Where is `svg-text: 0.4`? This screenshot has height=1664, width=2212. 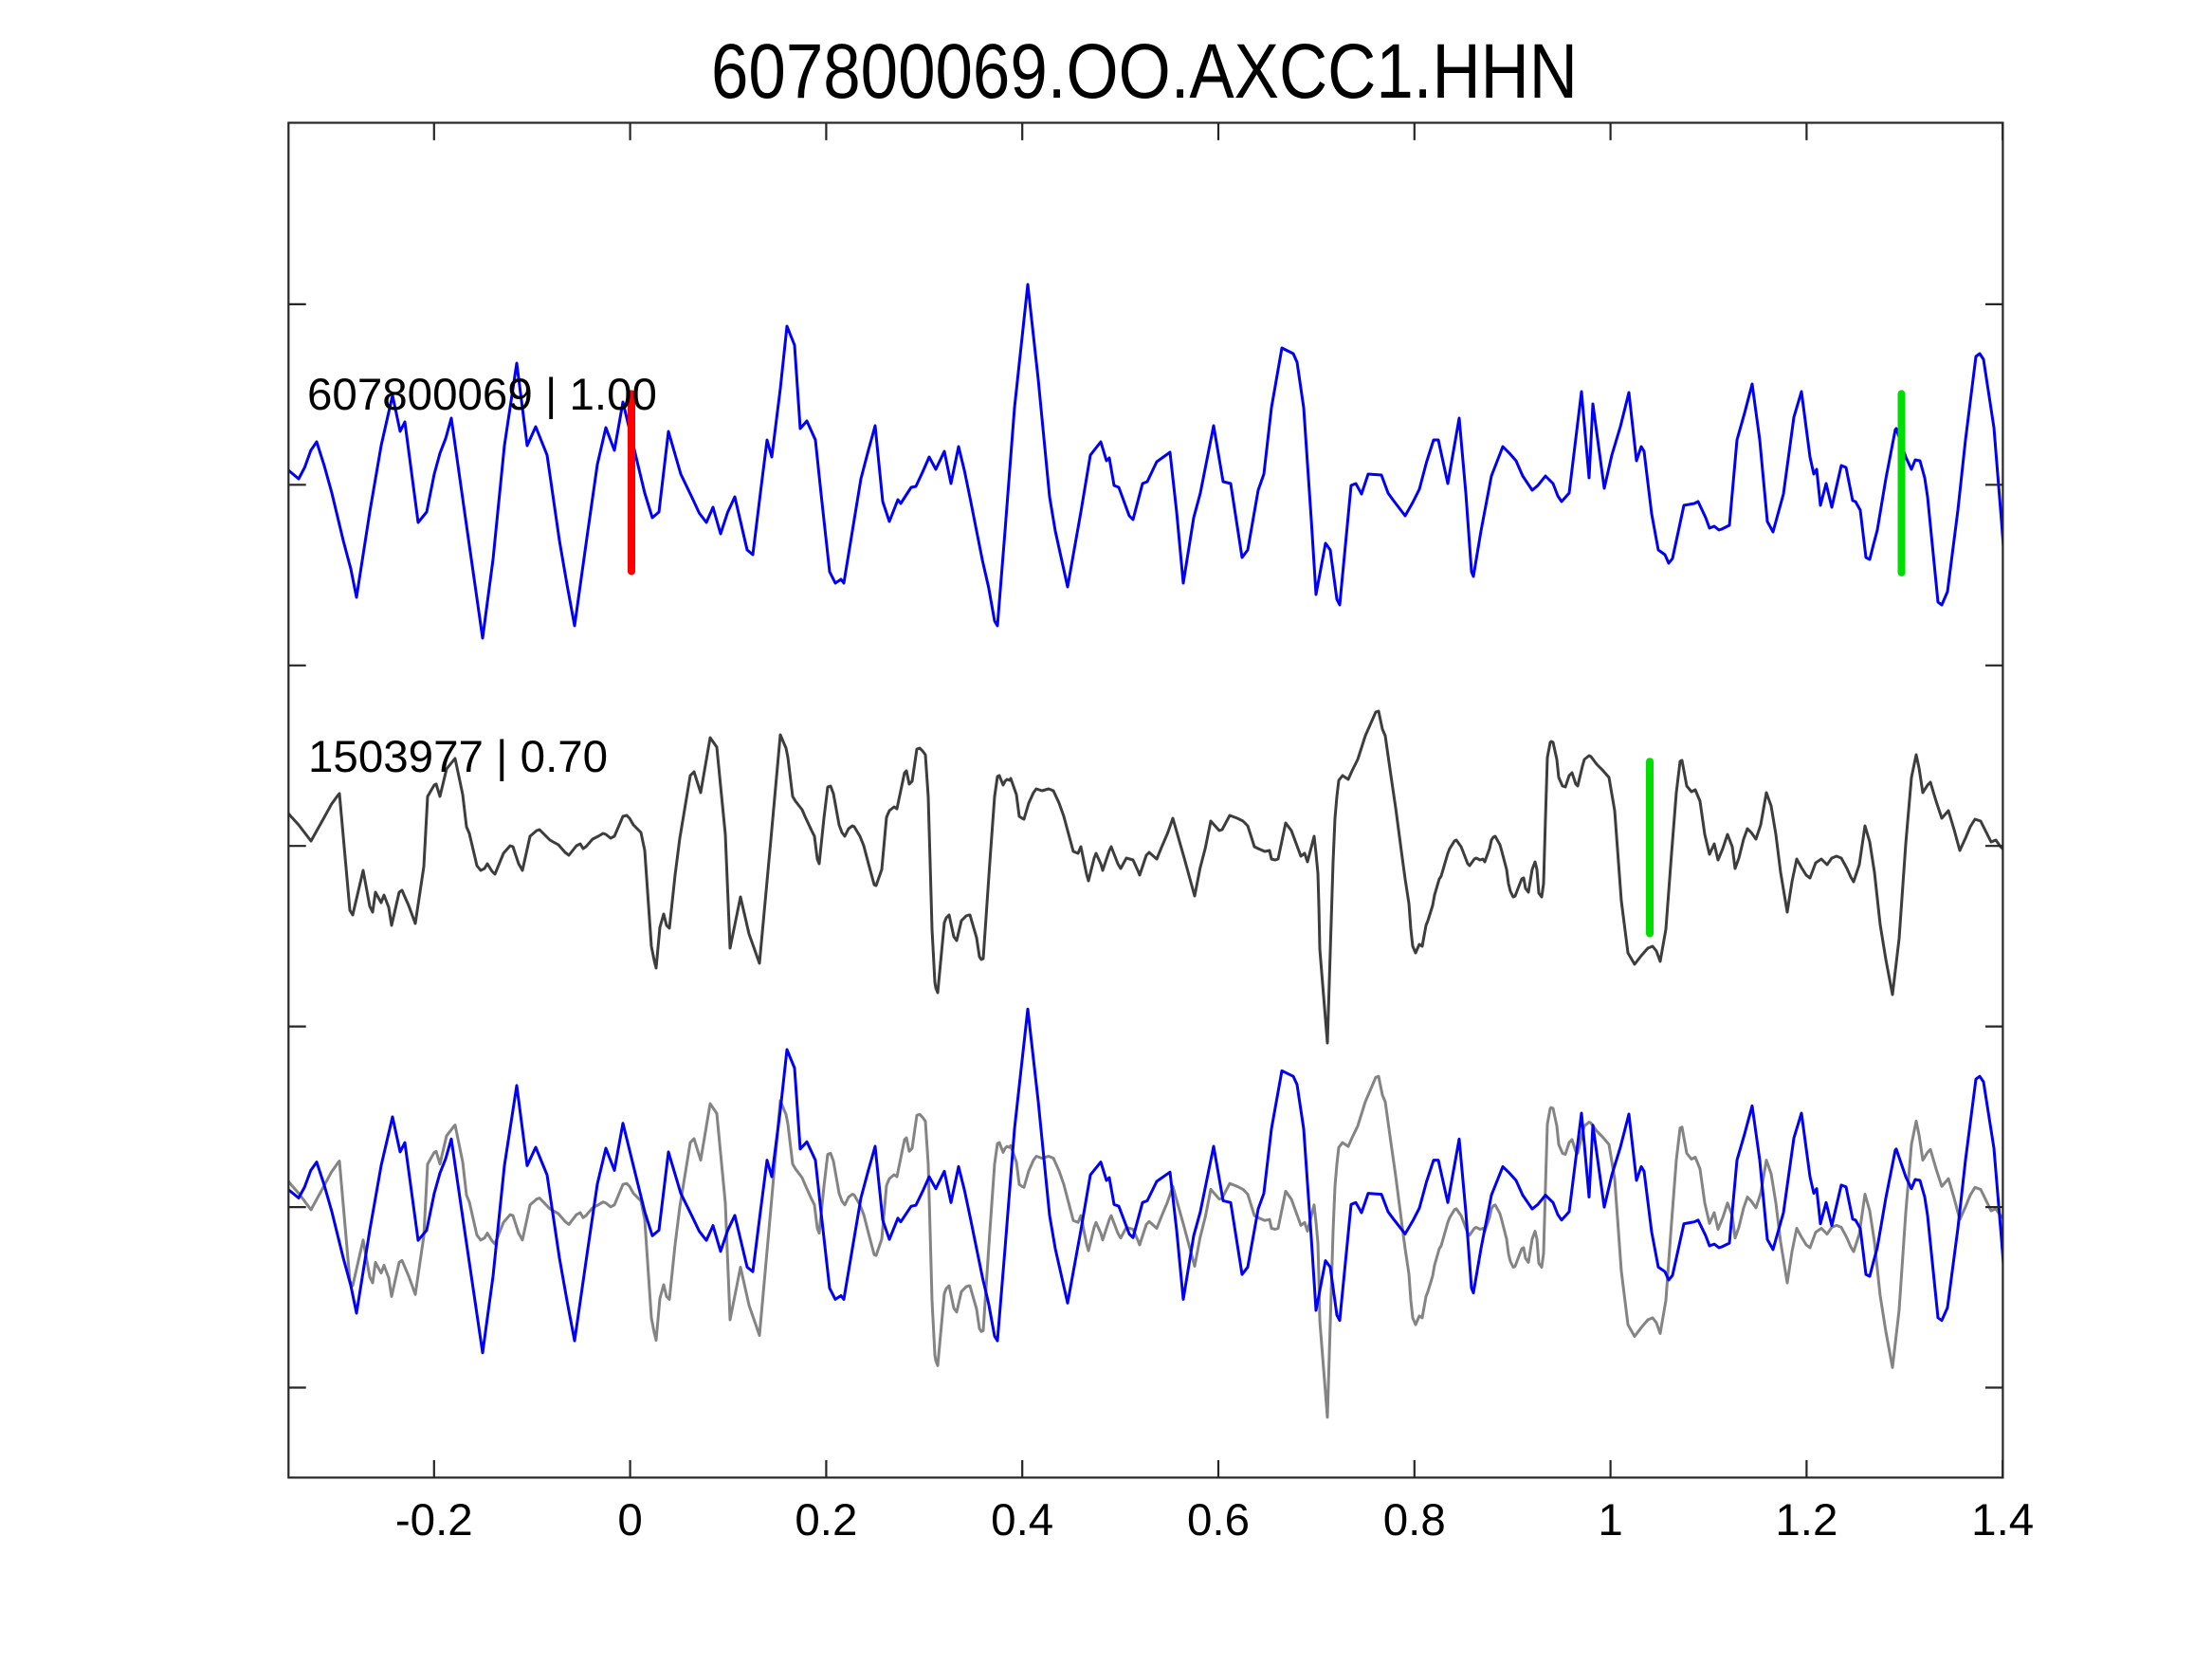 svg-text: 0.4 is located at coordinates (1022, 1520).